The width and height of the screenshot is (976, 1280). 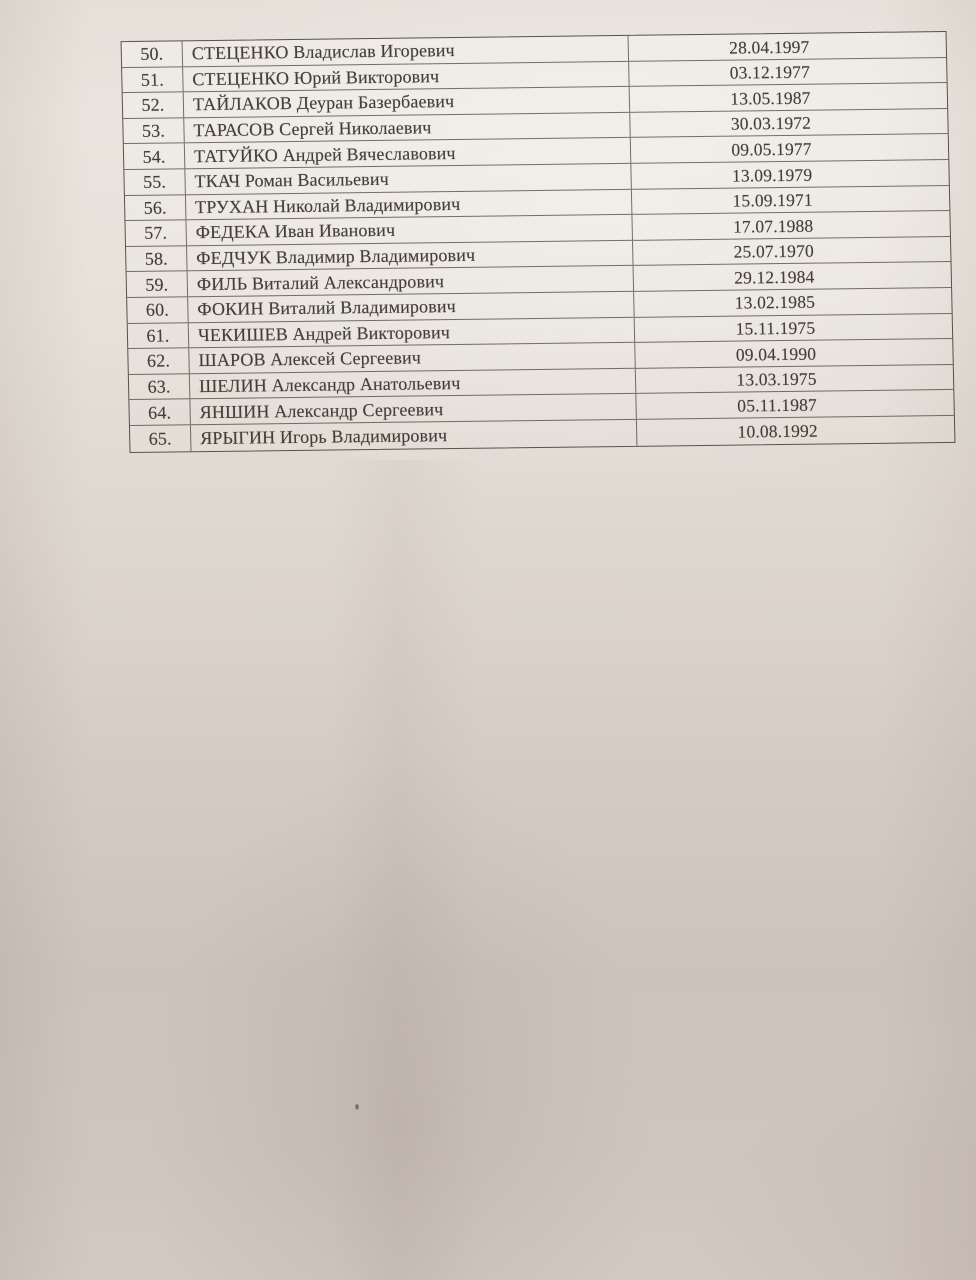 What do you see at coordinates (157, 310) in the screenshot?
I see `row-number-cell: 60.` at bounding box center [157, 310].